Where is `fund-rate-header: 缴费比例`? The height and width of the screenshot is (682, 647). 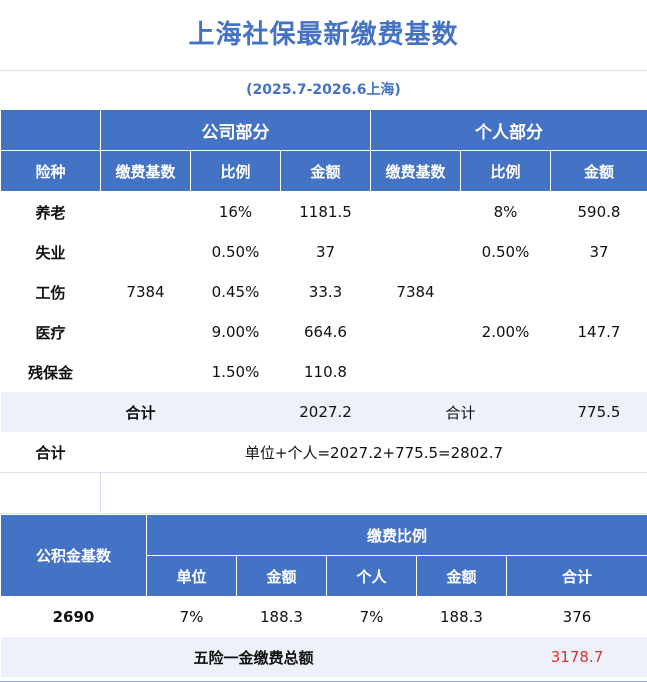 fund-rate-header: 缴费比例 is located at coordinates (396, 535).